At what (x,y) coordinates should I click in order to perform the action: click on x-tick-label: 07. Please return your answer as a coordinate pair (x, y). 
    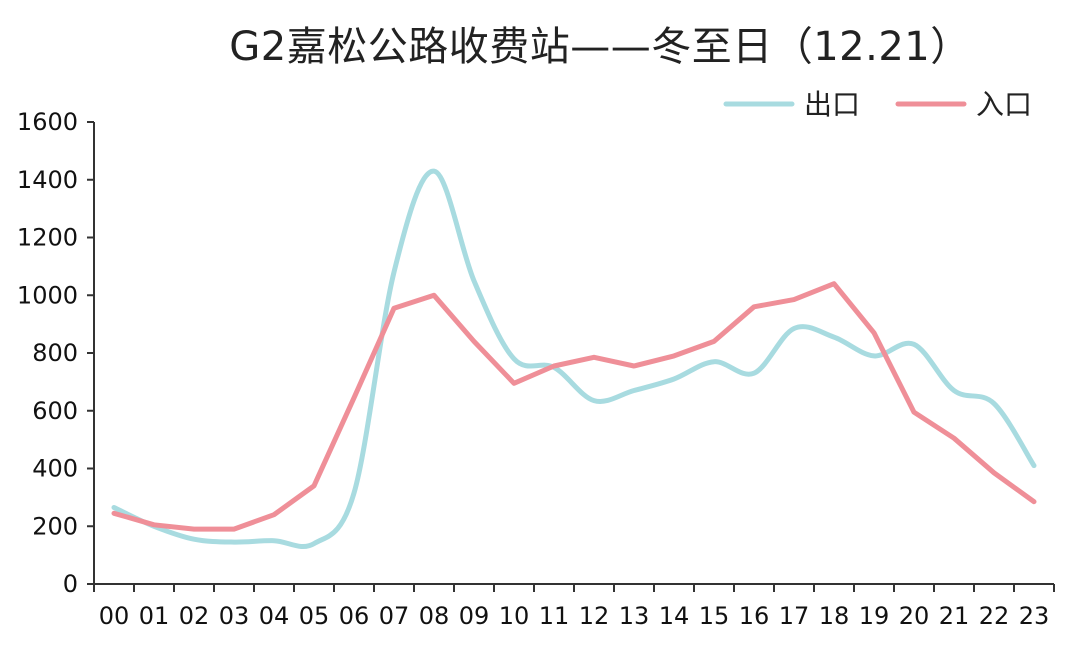
    Looking at the image, I should click on (394, 616).